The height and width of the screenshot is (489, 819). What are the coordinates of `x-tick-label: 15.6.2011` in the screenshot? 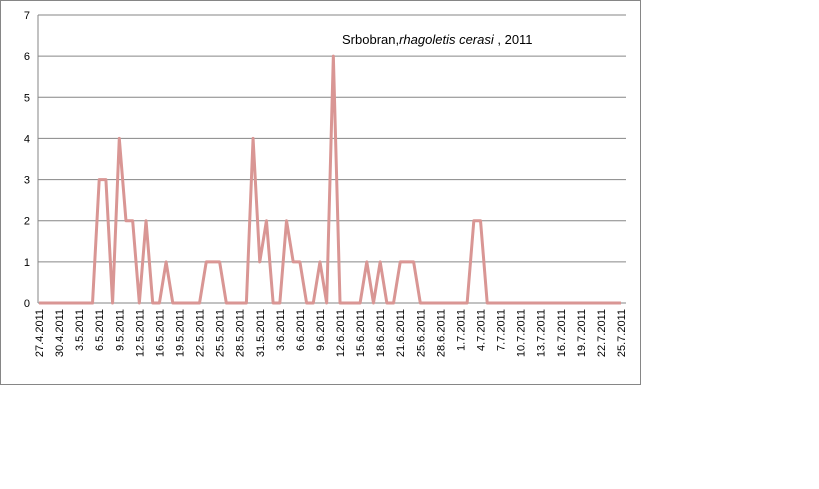 It's located at (361, 333).